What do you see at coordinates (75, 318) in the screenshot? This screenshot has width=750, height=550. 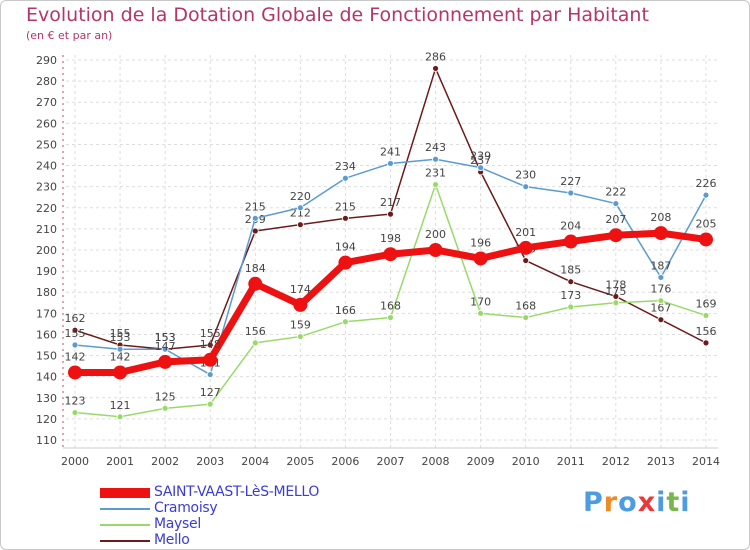 I see `data-label: 162` at bounding box center [75, 318].